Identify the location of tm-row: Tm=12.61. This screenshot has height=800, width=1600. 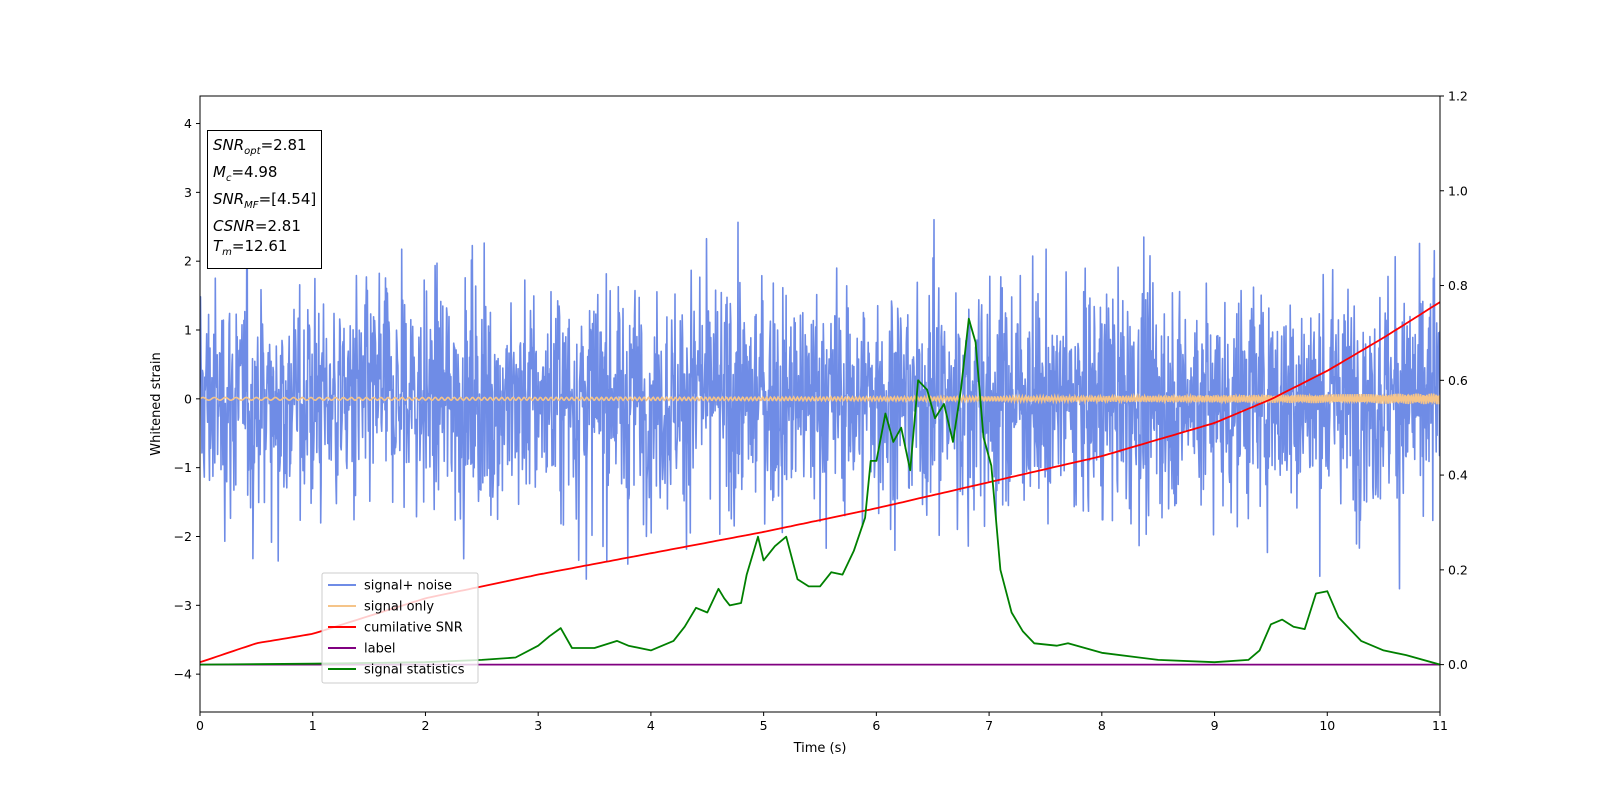
(264, 249).